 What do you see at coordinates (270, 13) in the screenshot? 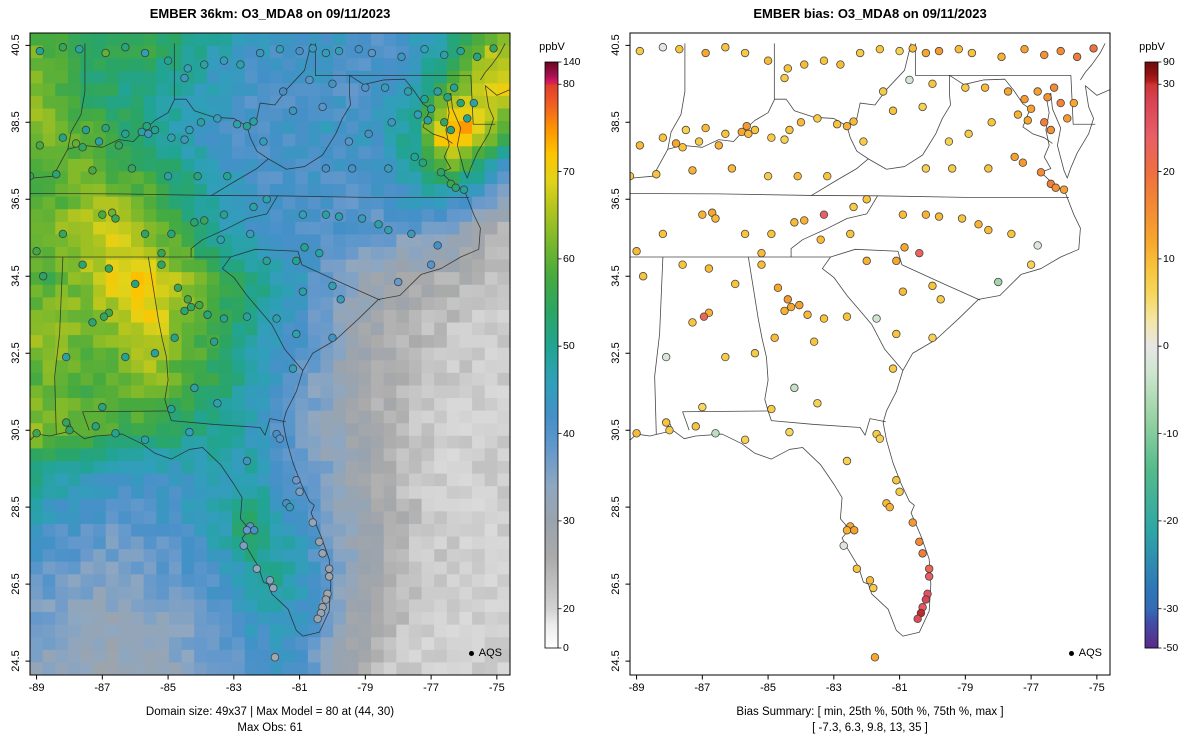
I see `model-map-title: EMBER 36km: O3_MDA8 on 09/11/2023` at bounding box center [270, 13].